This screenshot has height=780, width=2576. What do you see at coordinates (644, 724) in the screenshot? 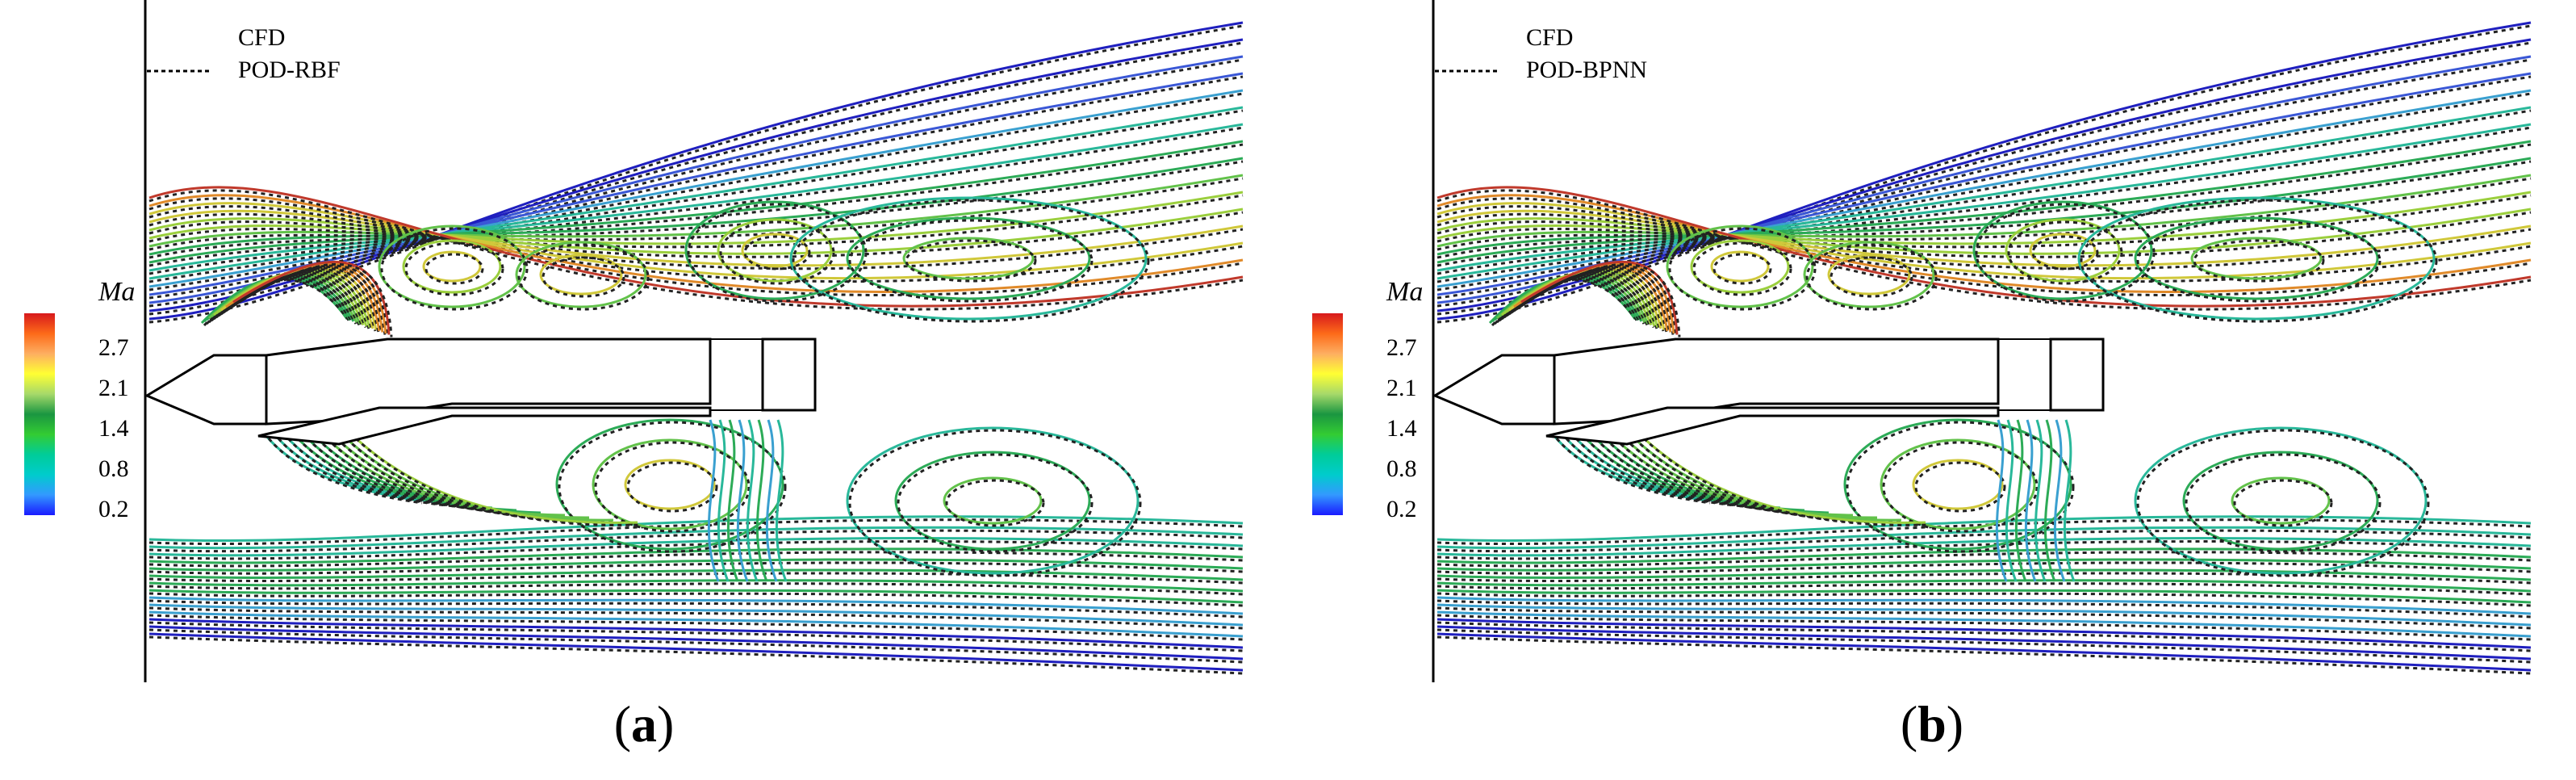
I see `caption-letter-a: a` at bounding box center [644, 724].